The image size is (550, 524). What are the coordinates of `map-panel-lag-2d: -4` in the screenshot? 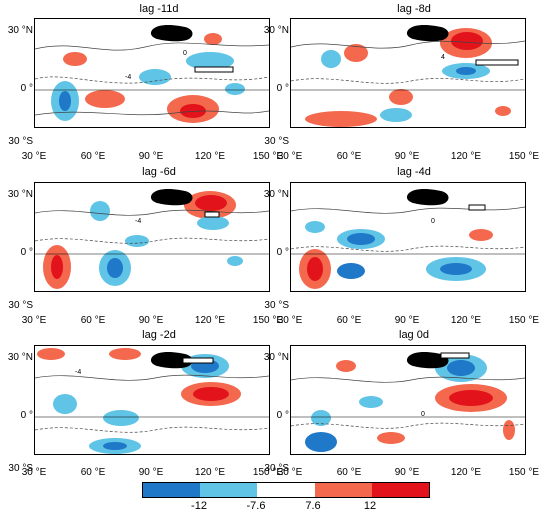 It's located at (152, 400).